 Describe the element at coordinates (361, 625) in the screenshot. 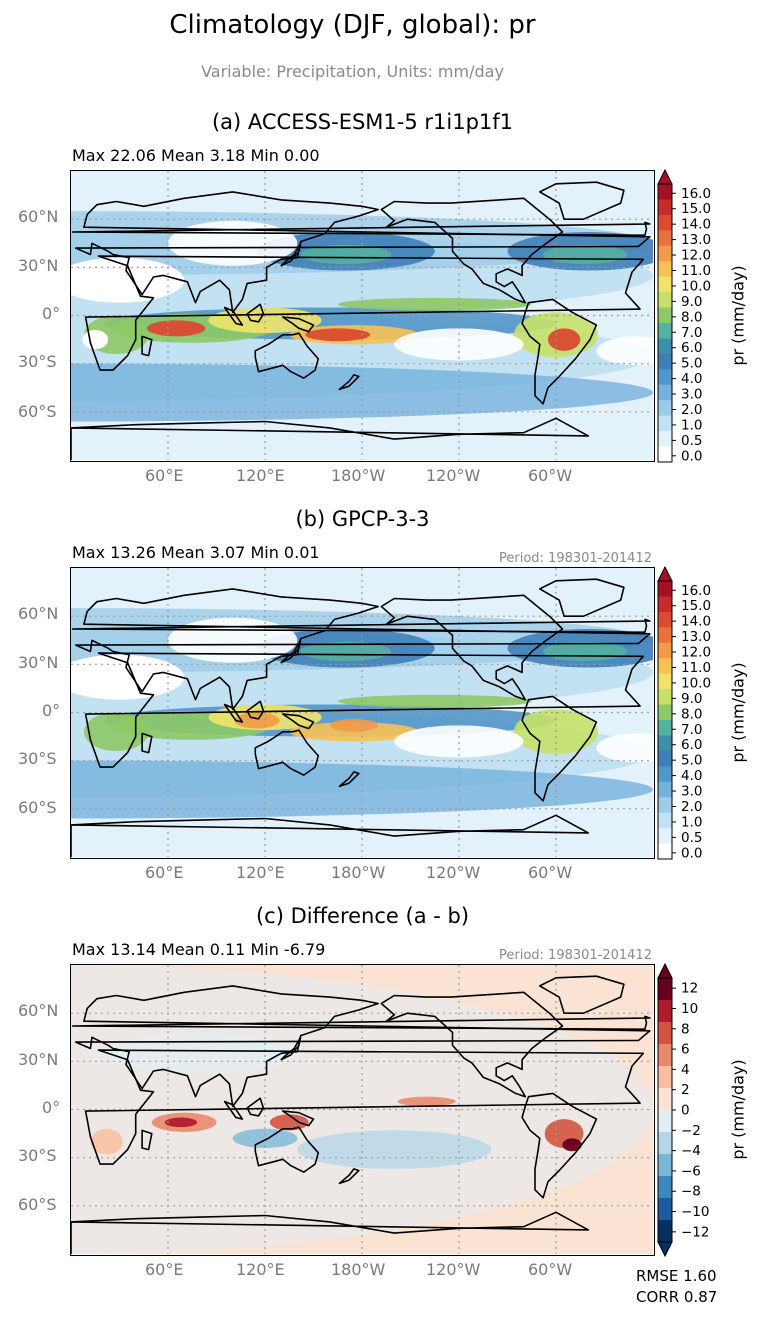

I see `coastline-britain` at that location.